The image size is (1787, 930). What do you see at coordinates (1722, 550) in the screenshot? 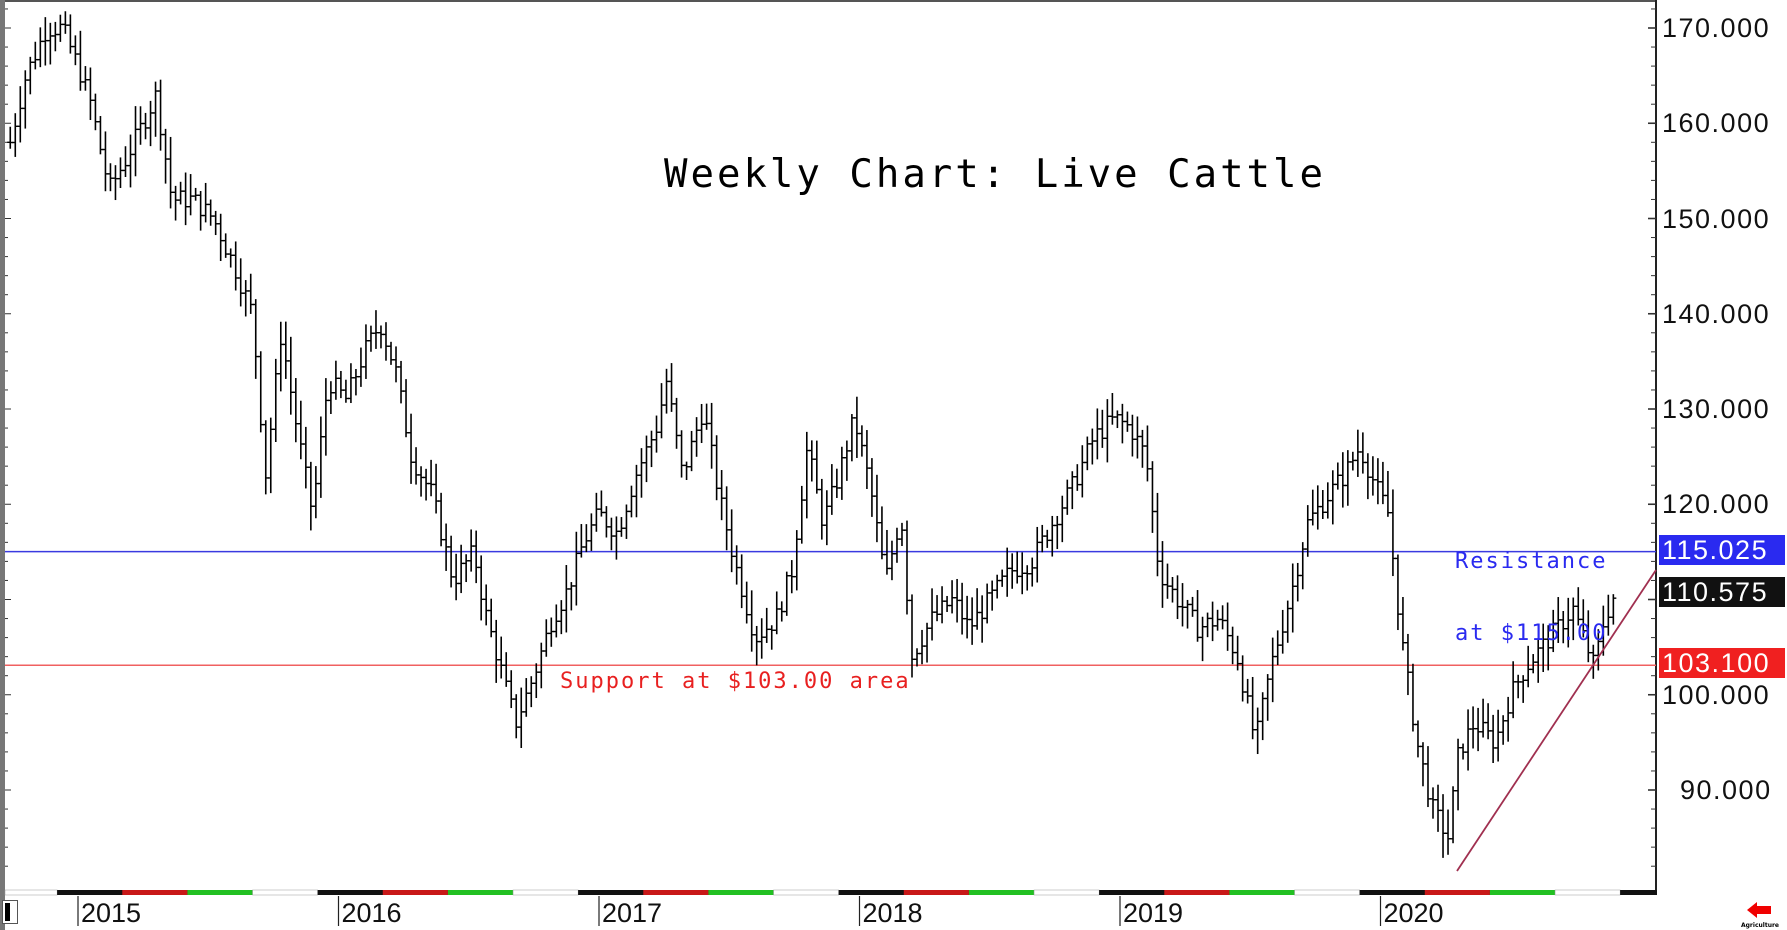
I see `resistance-price-badge: 115.025` at bounding box center [1722, 550].